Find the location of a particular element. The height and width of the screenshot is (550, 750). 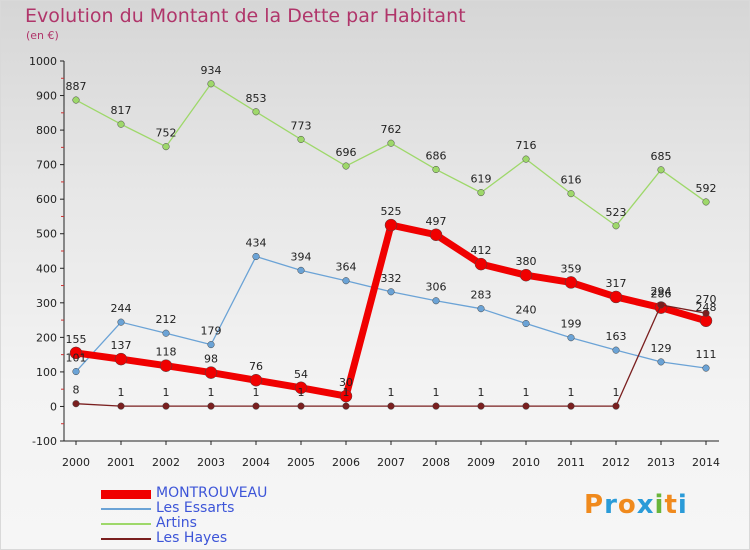

y-tick-label: 700 is located at coordinates (46, 165).